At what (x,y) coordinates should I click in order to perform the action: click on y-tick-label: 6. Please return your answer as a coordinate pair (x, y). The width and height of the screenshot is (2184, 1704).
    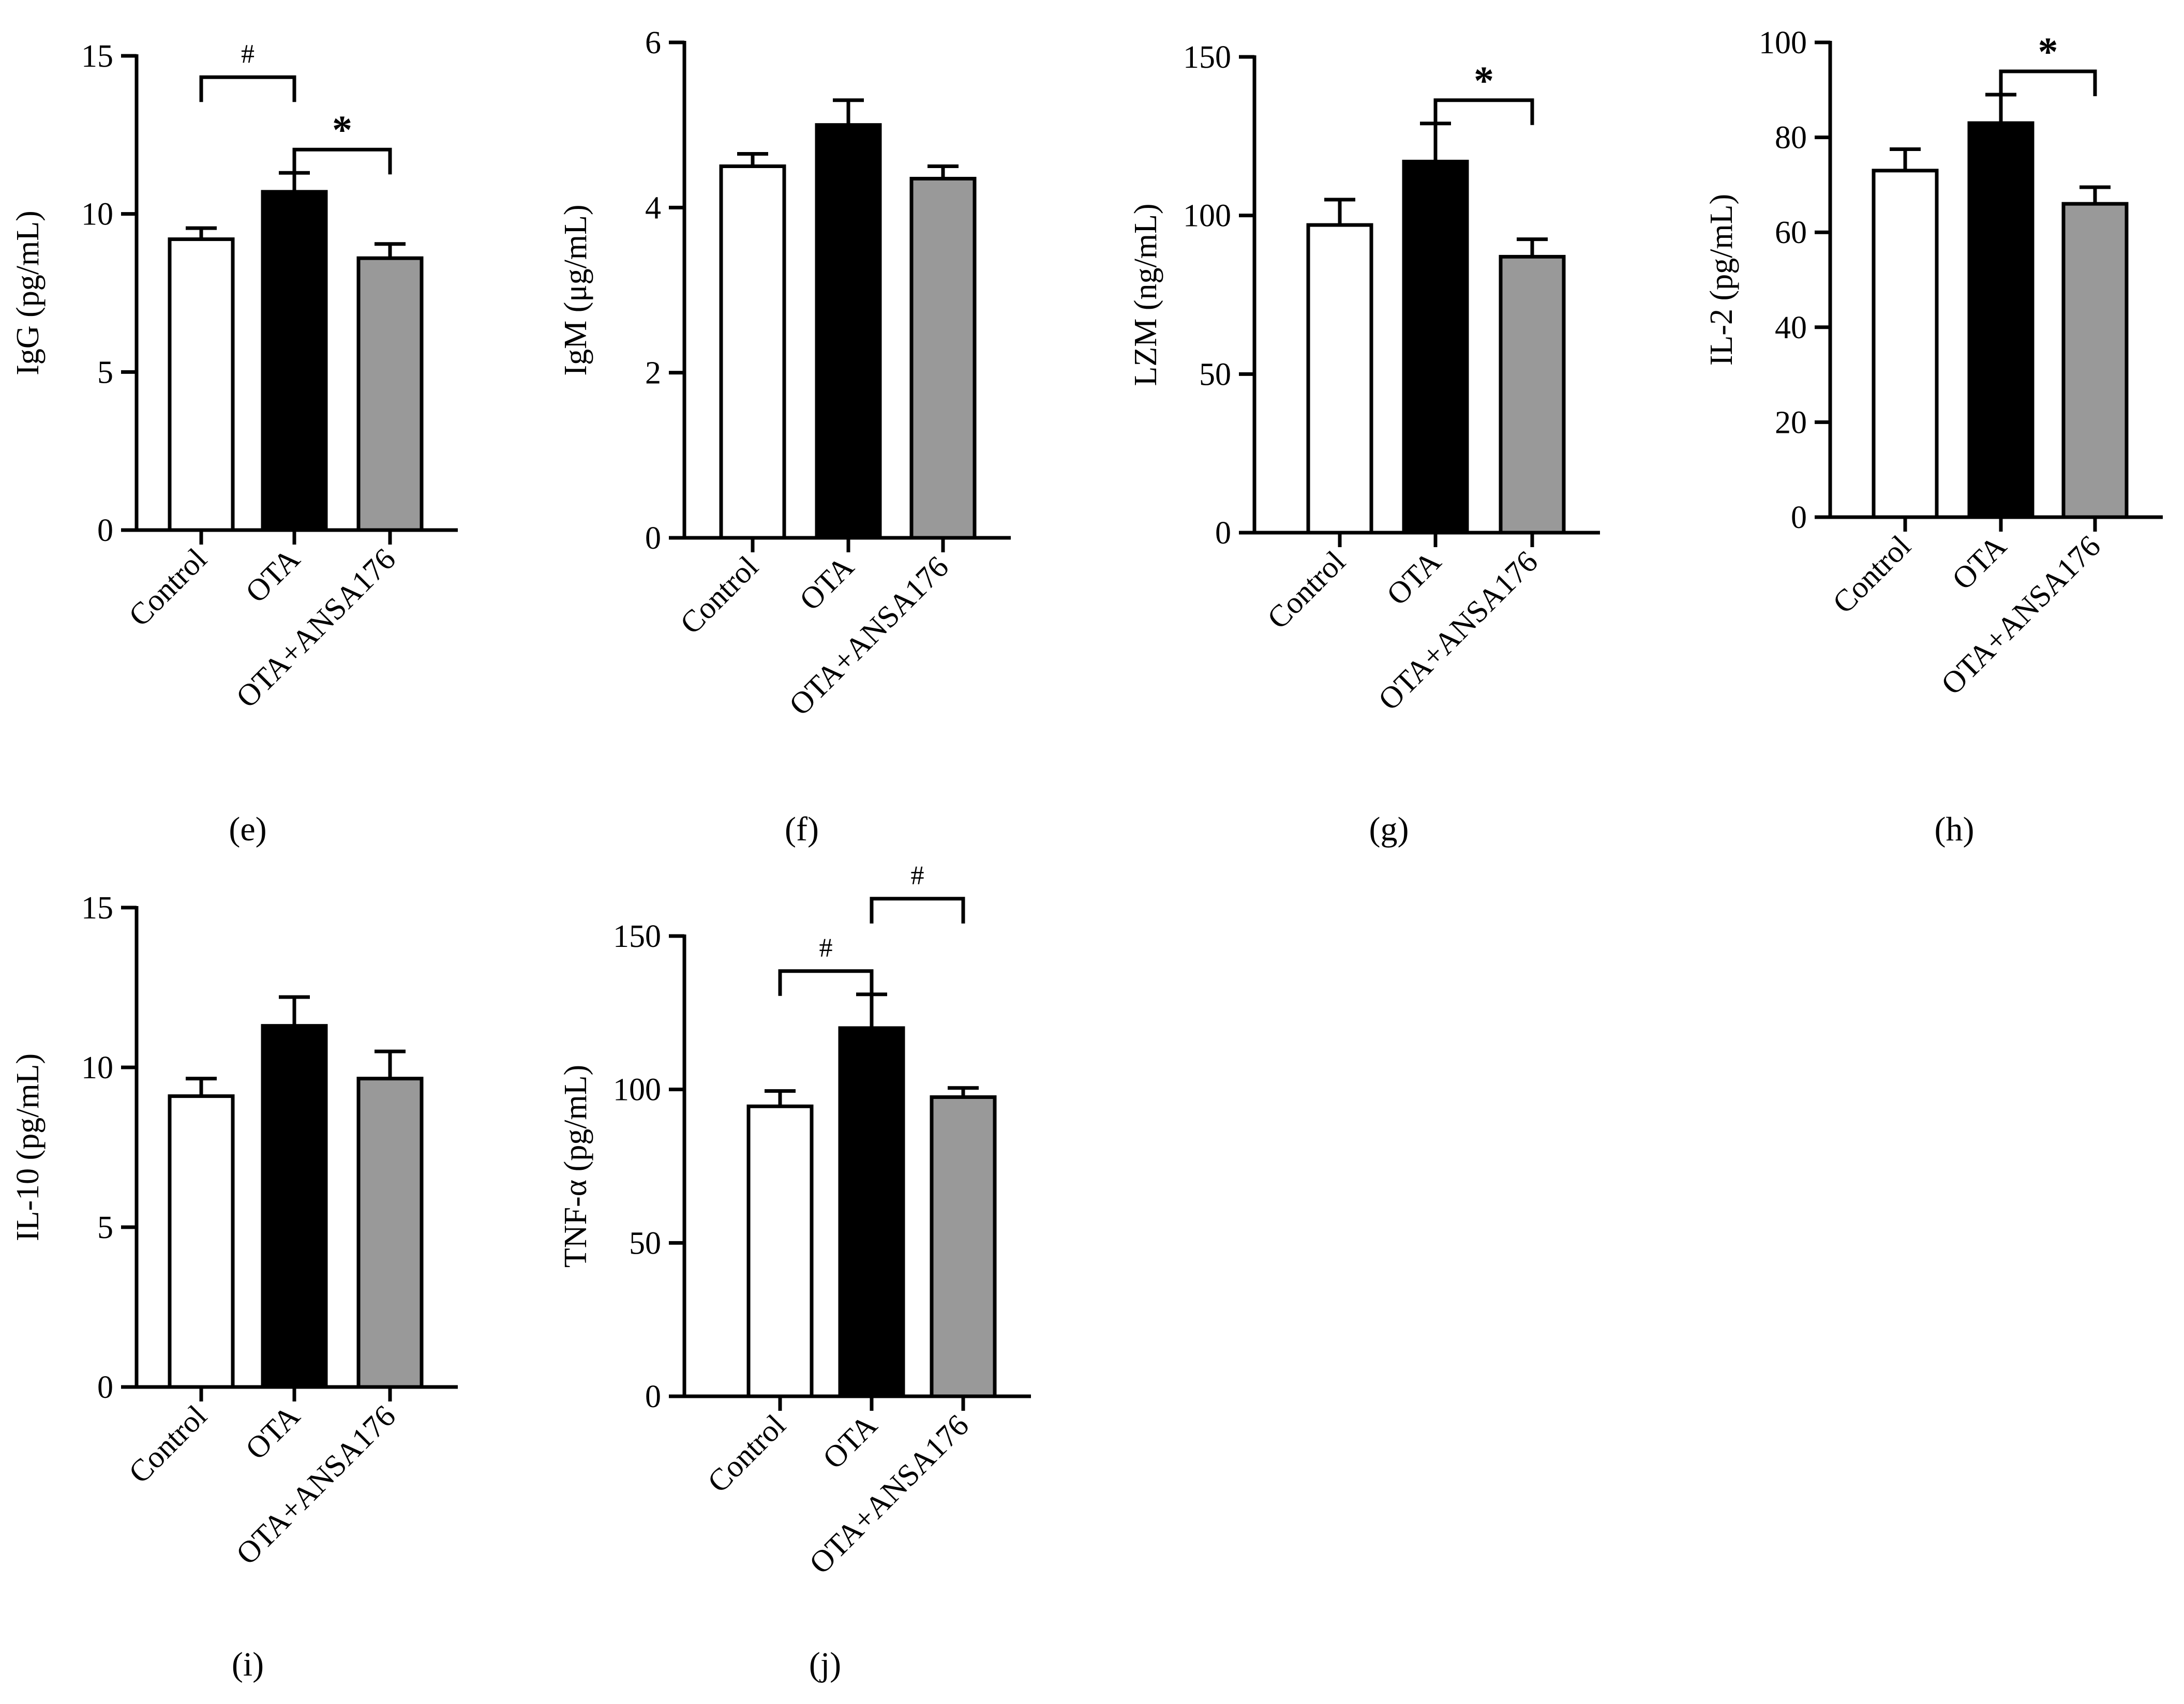
    Looking at the image, I should click on (653, 43).